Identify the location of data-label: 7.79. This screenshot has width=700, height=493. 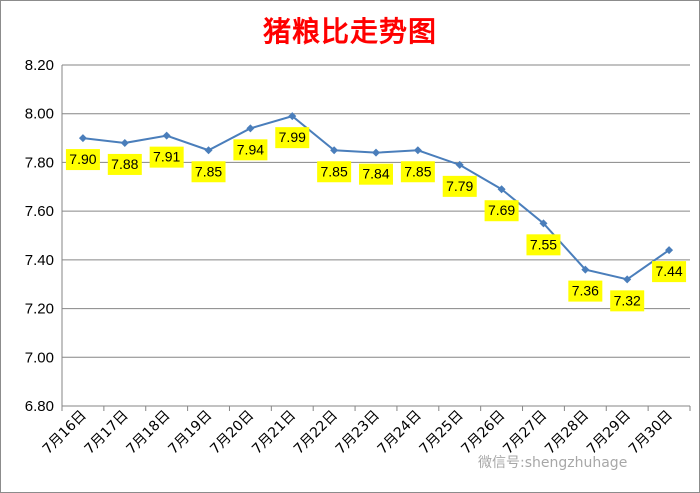
(459, 186).